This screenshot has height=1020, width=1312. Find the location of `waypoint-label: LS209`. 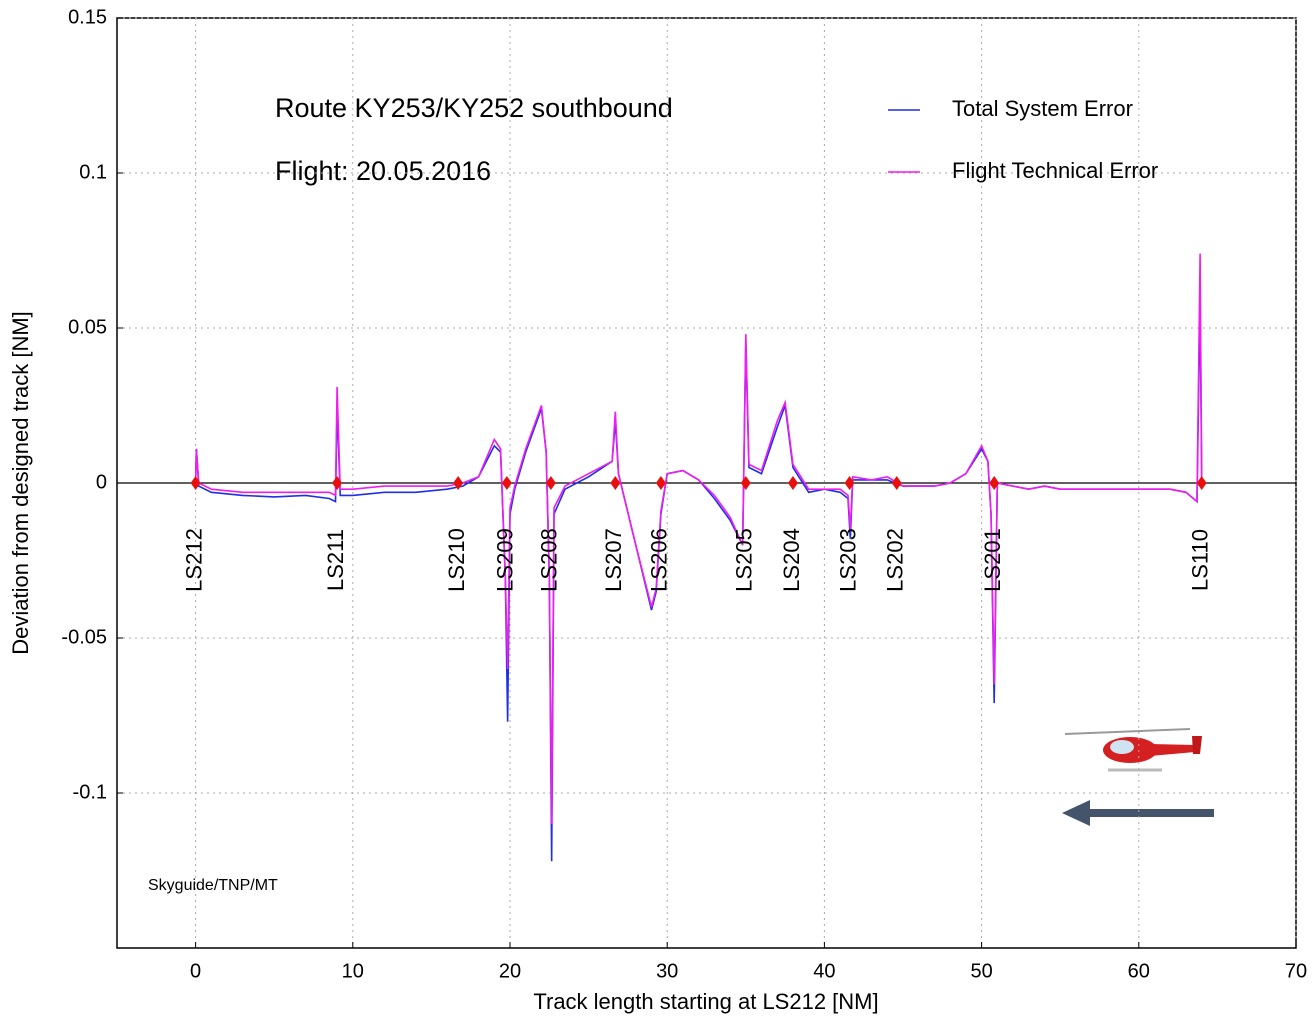

waypoint-label: LS209 is located at coordinates (505, 560).